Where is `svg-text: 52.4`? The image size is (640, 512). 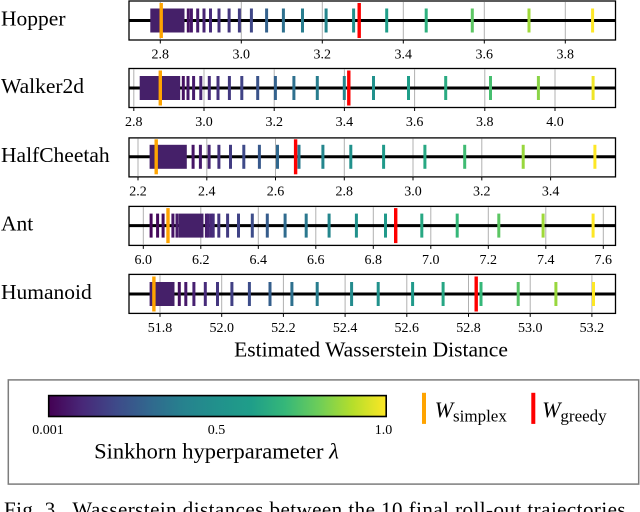 svg-text: 52.4 is located at coordinates (345, 328).